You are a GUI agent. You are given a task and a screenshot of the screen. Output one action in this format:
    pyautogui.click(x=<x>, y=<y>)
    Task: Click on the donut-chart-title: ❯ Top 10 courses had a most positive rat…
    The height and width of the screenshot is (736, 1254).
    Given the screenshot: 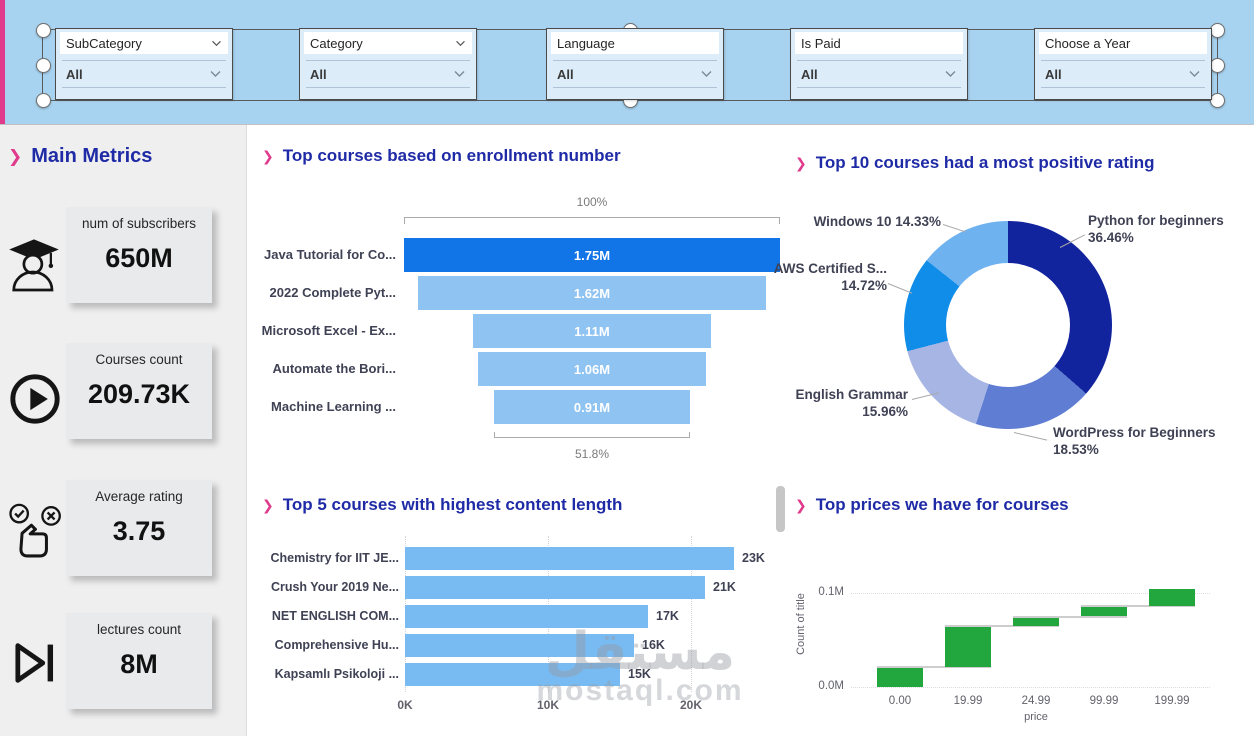 What is the action you would take?
    pyautogui.click(x=975, y=162)
    